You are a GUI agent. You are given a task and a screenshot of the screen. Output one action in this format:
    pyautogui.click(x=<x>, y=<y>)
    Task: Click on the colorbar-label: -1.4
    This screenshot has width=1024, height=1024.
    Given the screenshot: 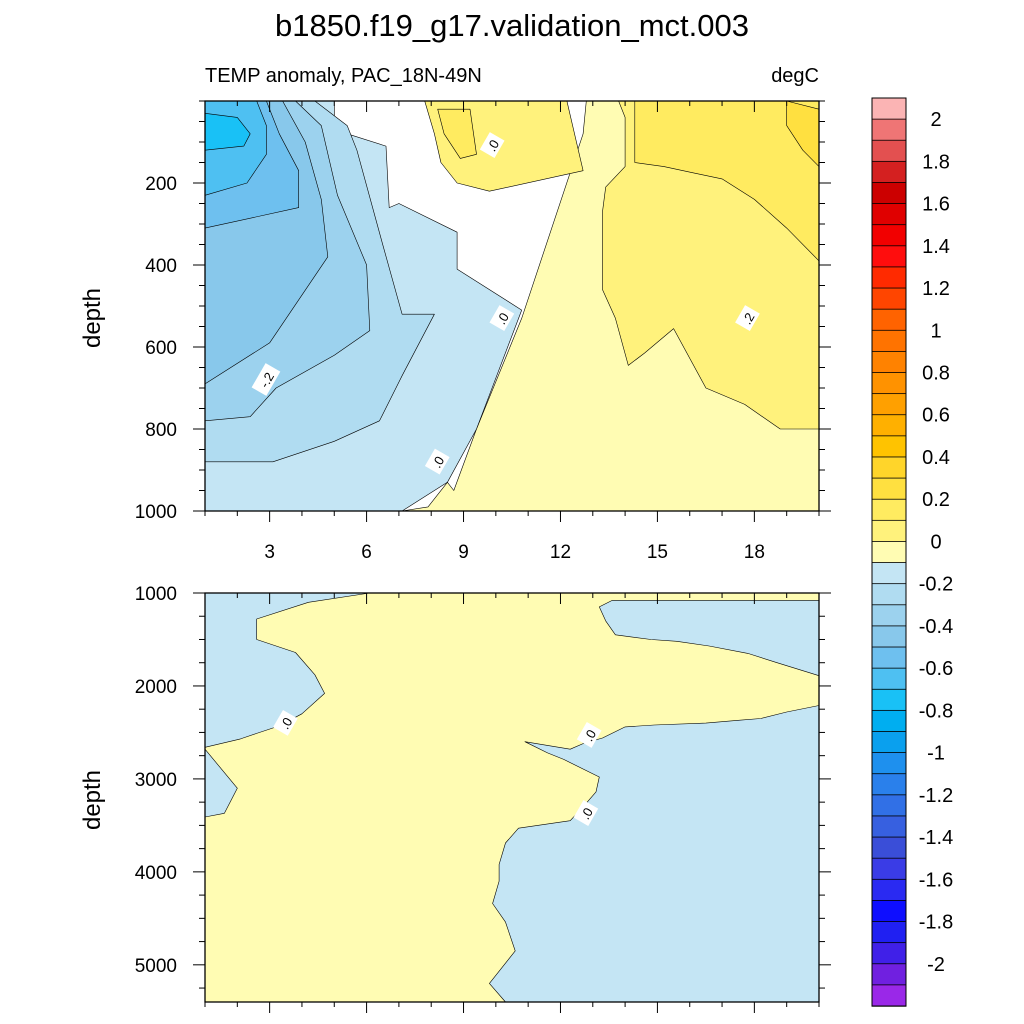 What is the action you would take?
    pyautogui.click(x=936, y=838)
    